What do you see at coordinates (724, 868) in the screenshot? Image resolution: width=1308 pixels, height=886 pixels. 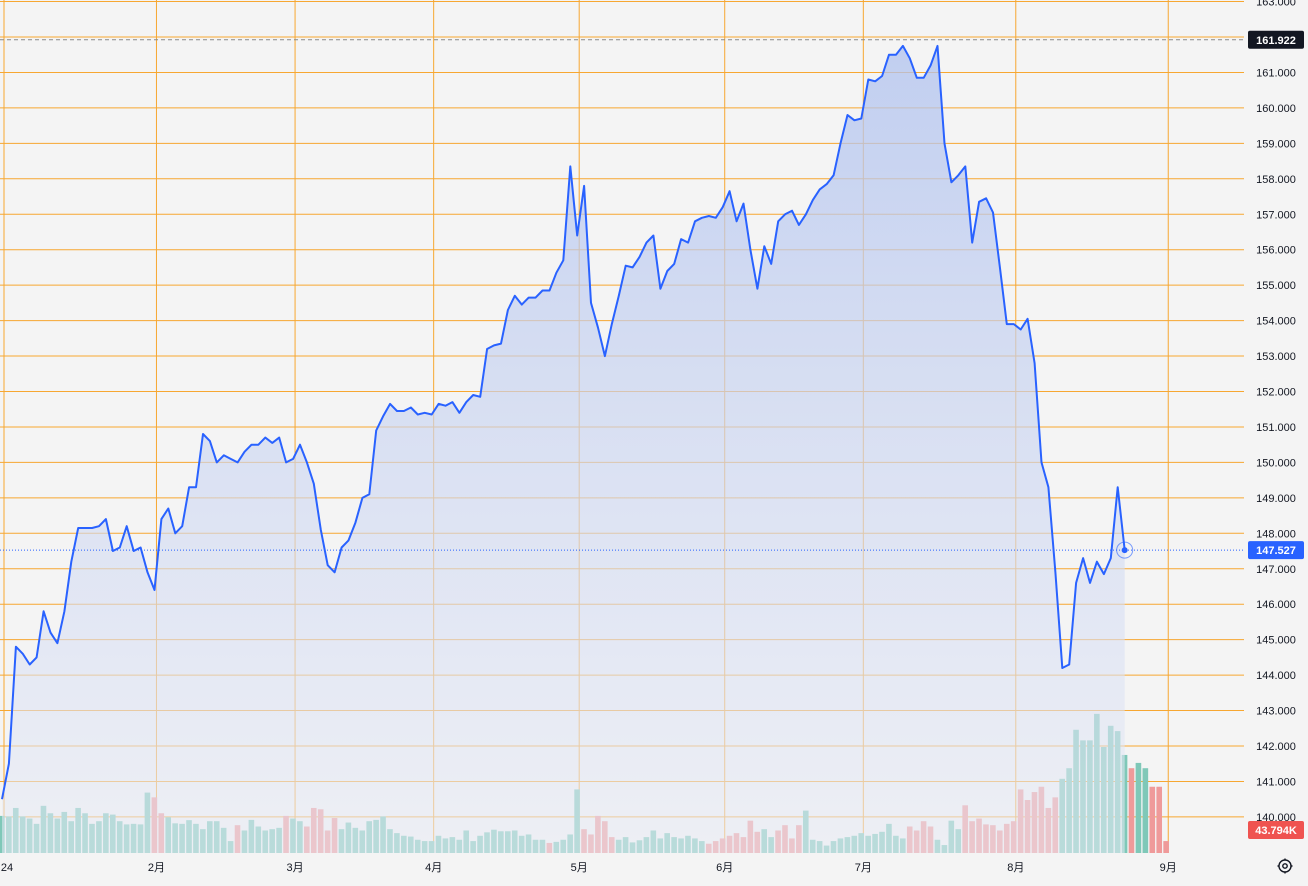 I see `x-tick-label: 6月` at bounding box center [724, 868].